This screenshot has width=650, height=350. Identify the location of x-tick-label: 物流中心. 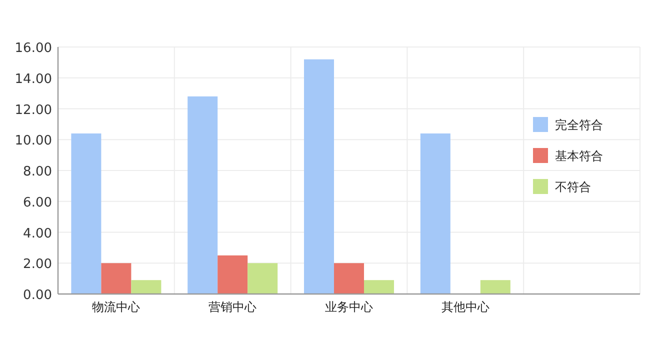
(116, 307).